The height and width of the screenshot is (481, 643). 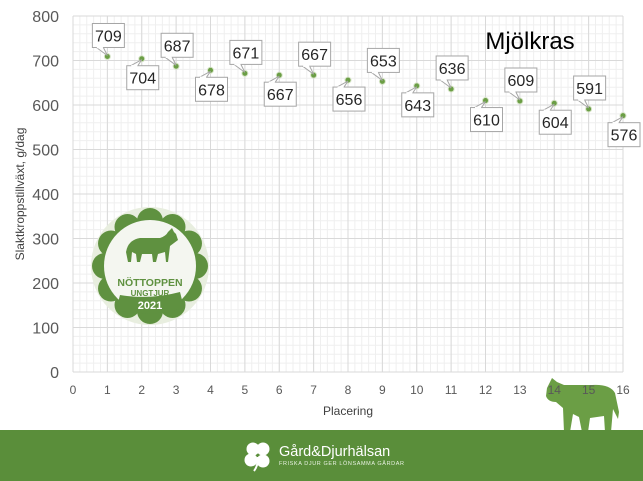 I want to click on badge-line2: UNGTJUR, so click(x=150, y=293).